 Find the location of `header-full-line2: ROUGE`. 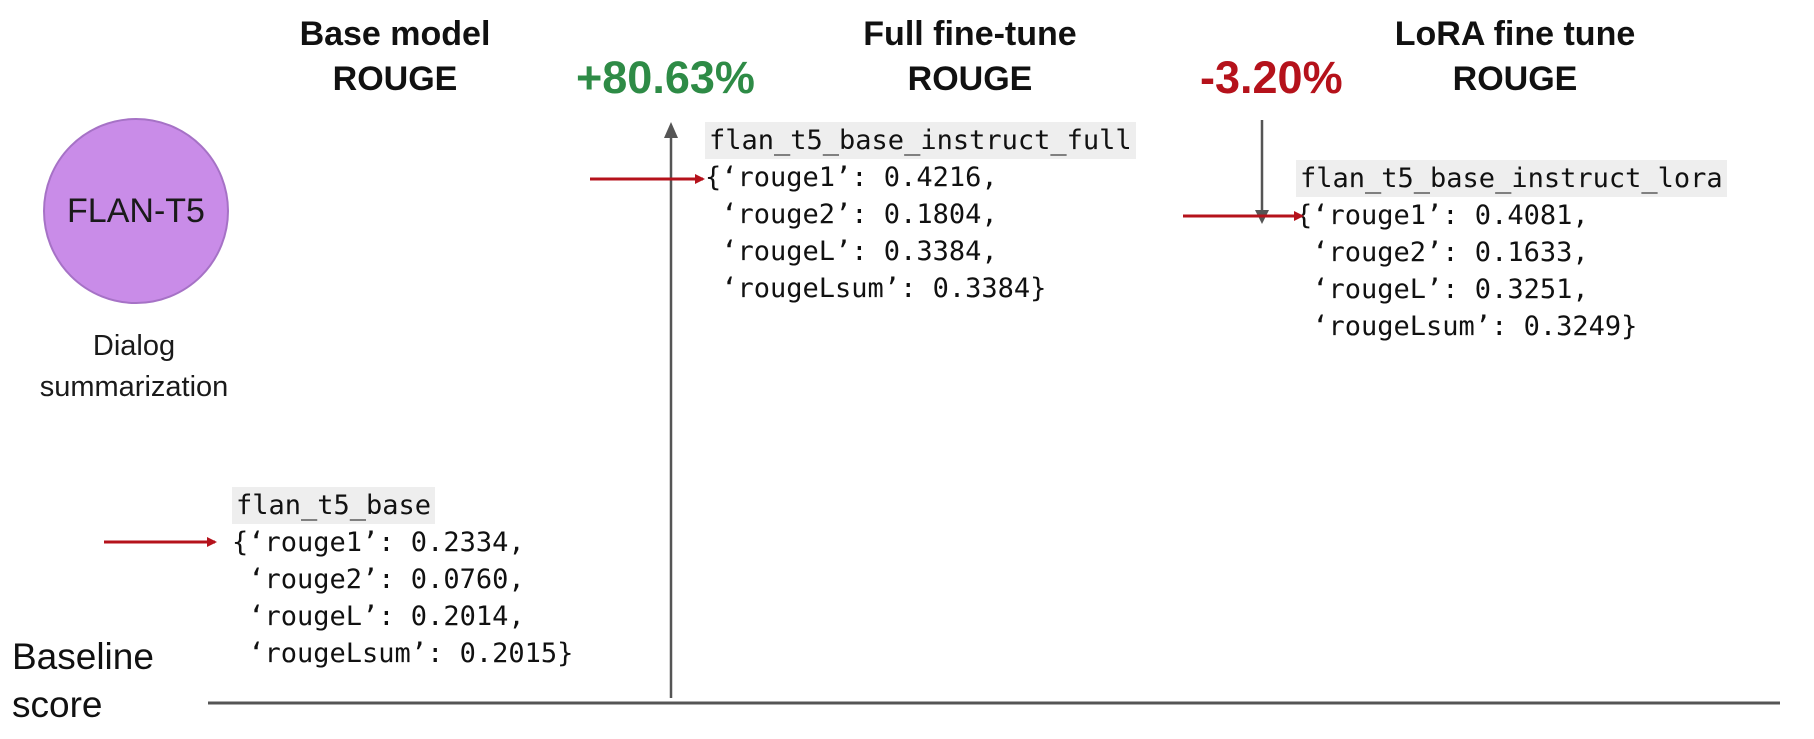

header-full-line2: ROUGE is located at coordinates (970, 79).